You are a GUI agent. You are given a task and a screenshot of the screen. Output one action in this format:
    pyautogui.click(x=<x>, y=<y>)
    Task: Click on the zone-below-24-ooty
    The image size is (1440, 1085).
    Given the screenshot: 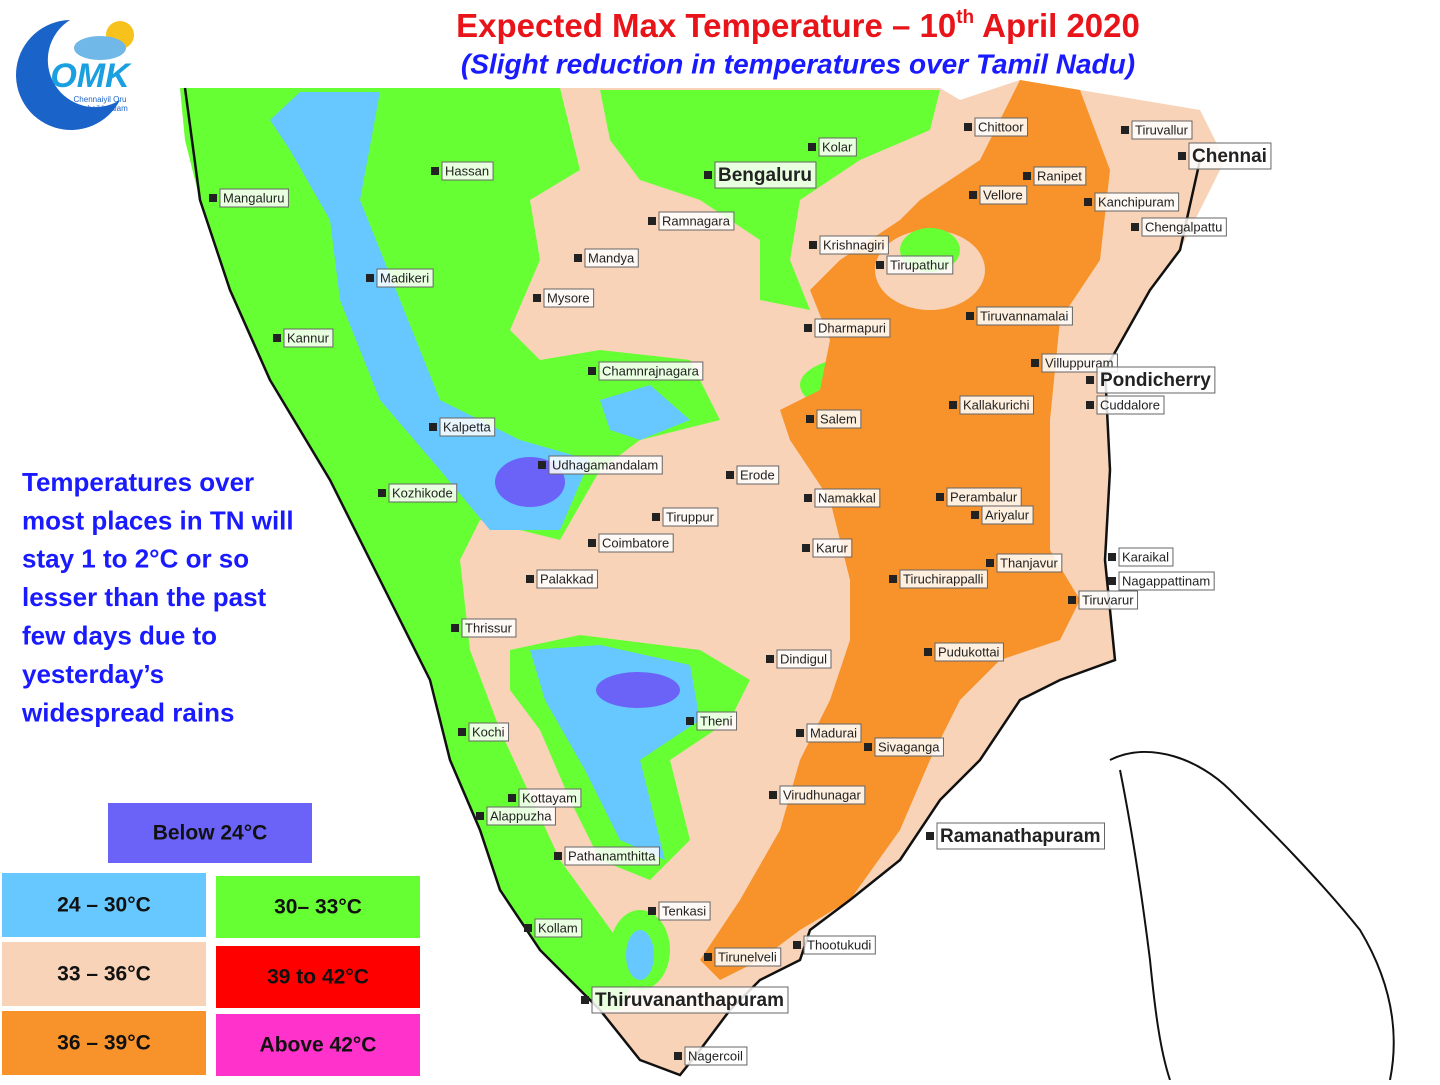 What is the action you would take?
    pyautogui.click(x=530, y=482)
    